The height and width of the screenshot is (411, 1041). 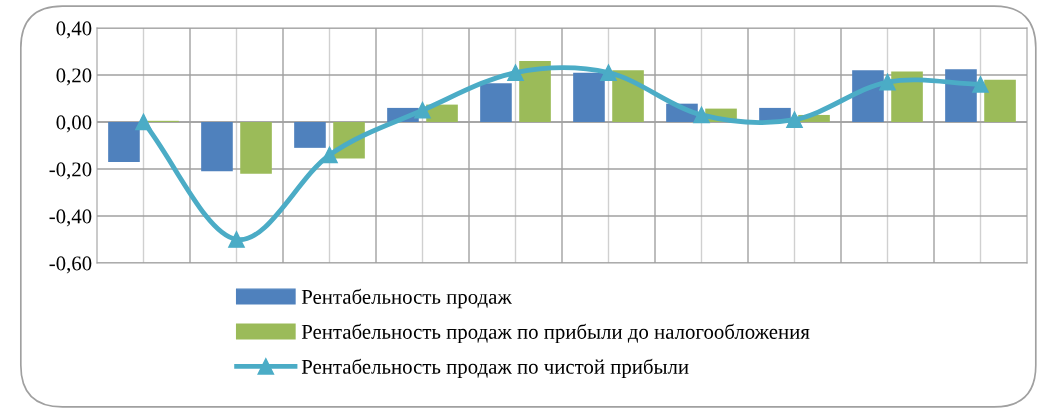 What do you see at coordinates (70, 265) in the screenshot?
I see `y-tick-label: -0,60` at bounding box center [70, 265].